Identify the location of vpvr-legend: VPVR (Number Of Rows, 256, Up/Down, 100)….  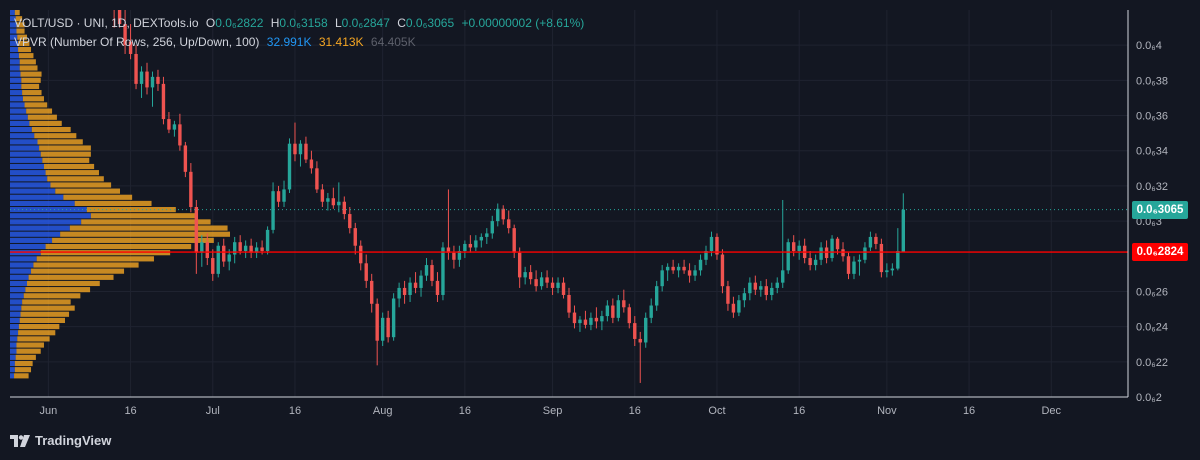
(215, 42).